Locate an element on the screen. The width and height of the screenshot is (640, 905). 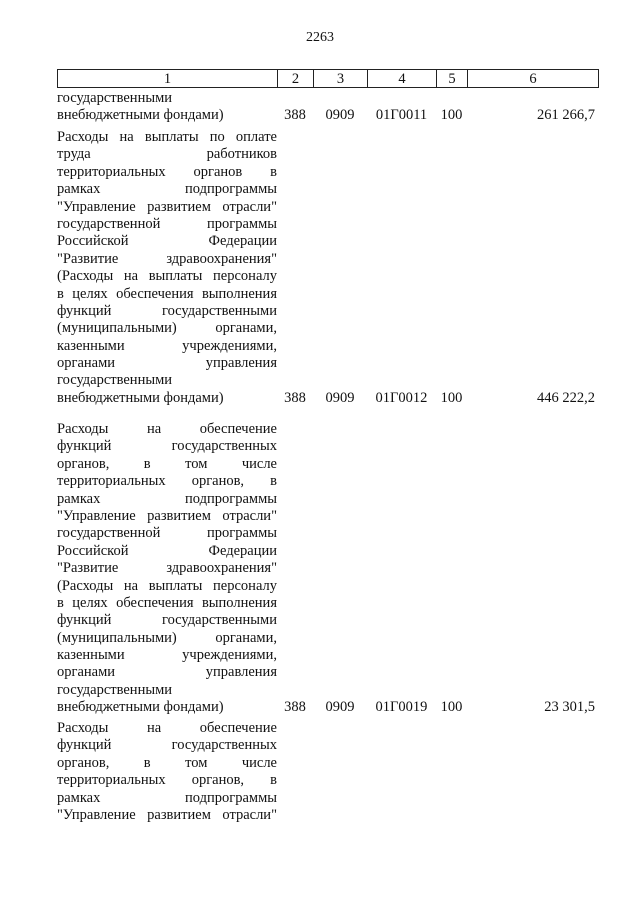
cell-amount: 261 266,7 is located at coordinates (566, 115).